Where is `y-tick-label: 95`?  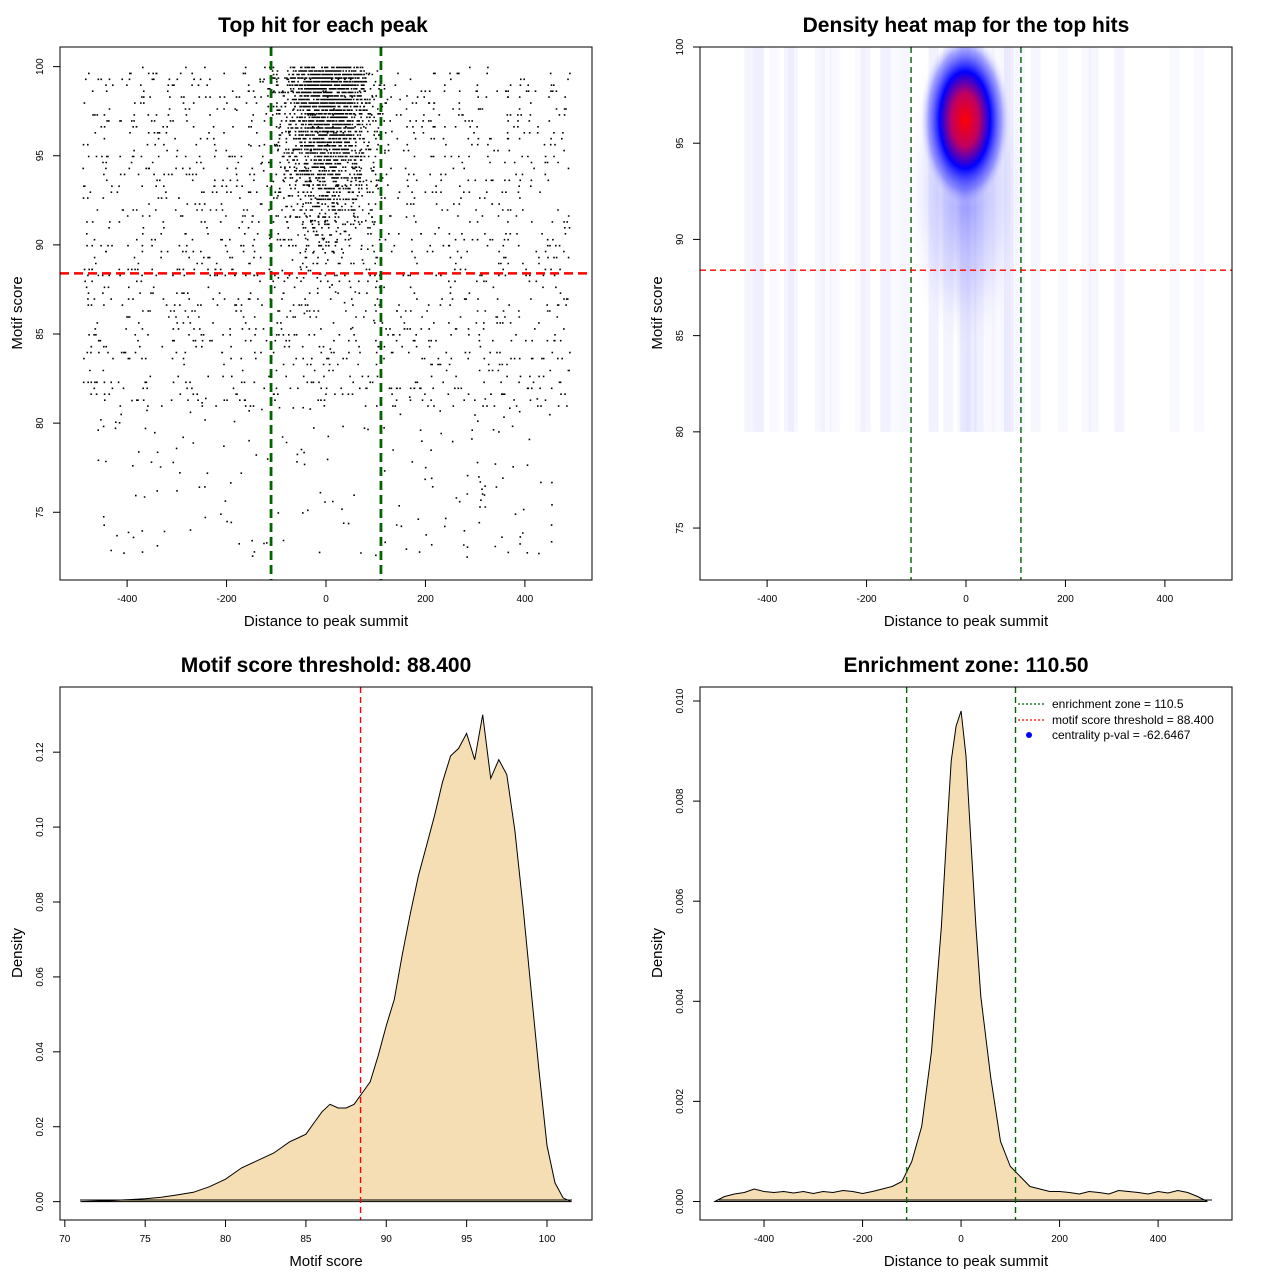 y-tick-label: 95 is located at coordinates (40, 156).